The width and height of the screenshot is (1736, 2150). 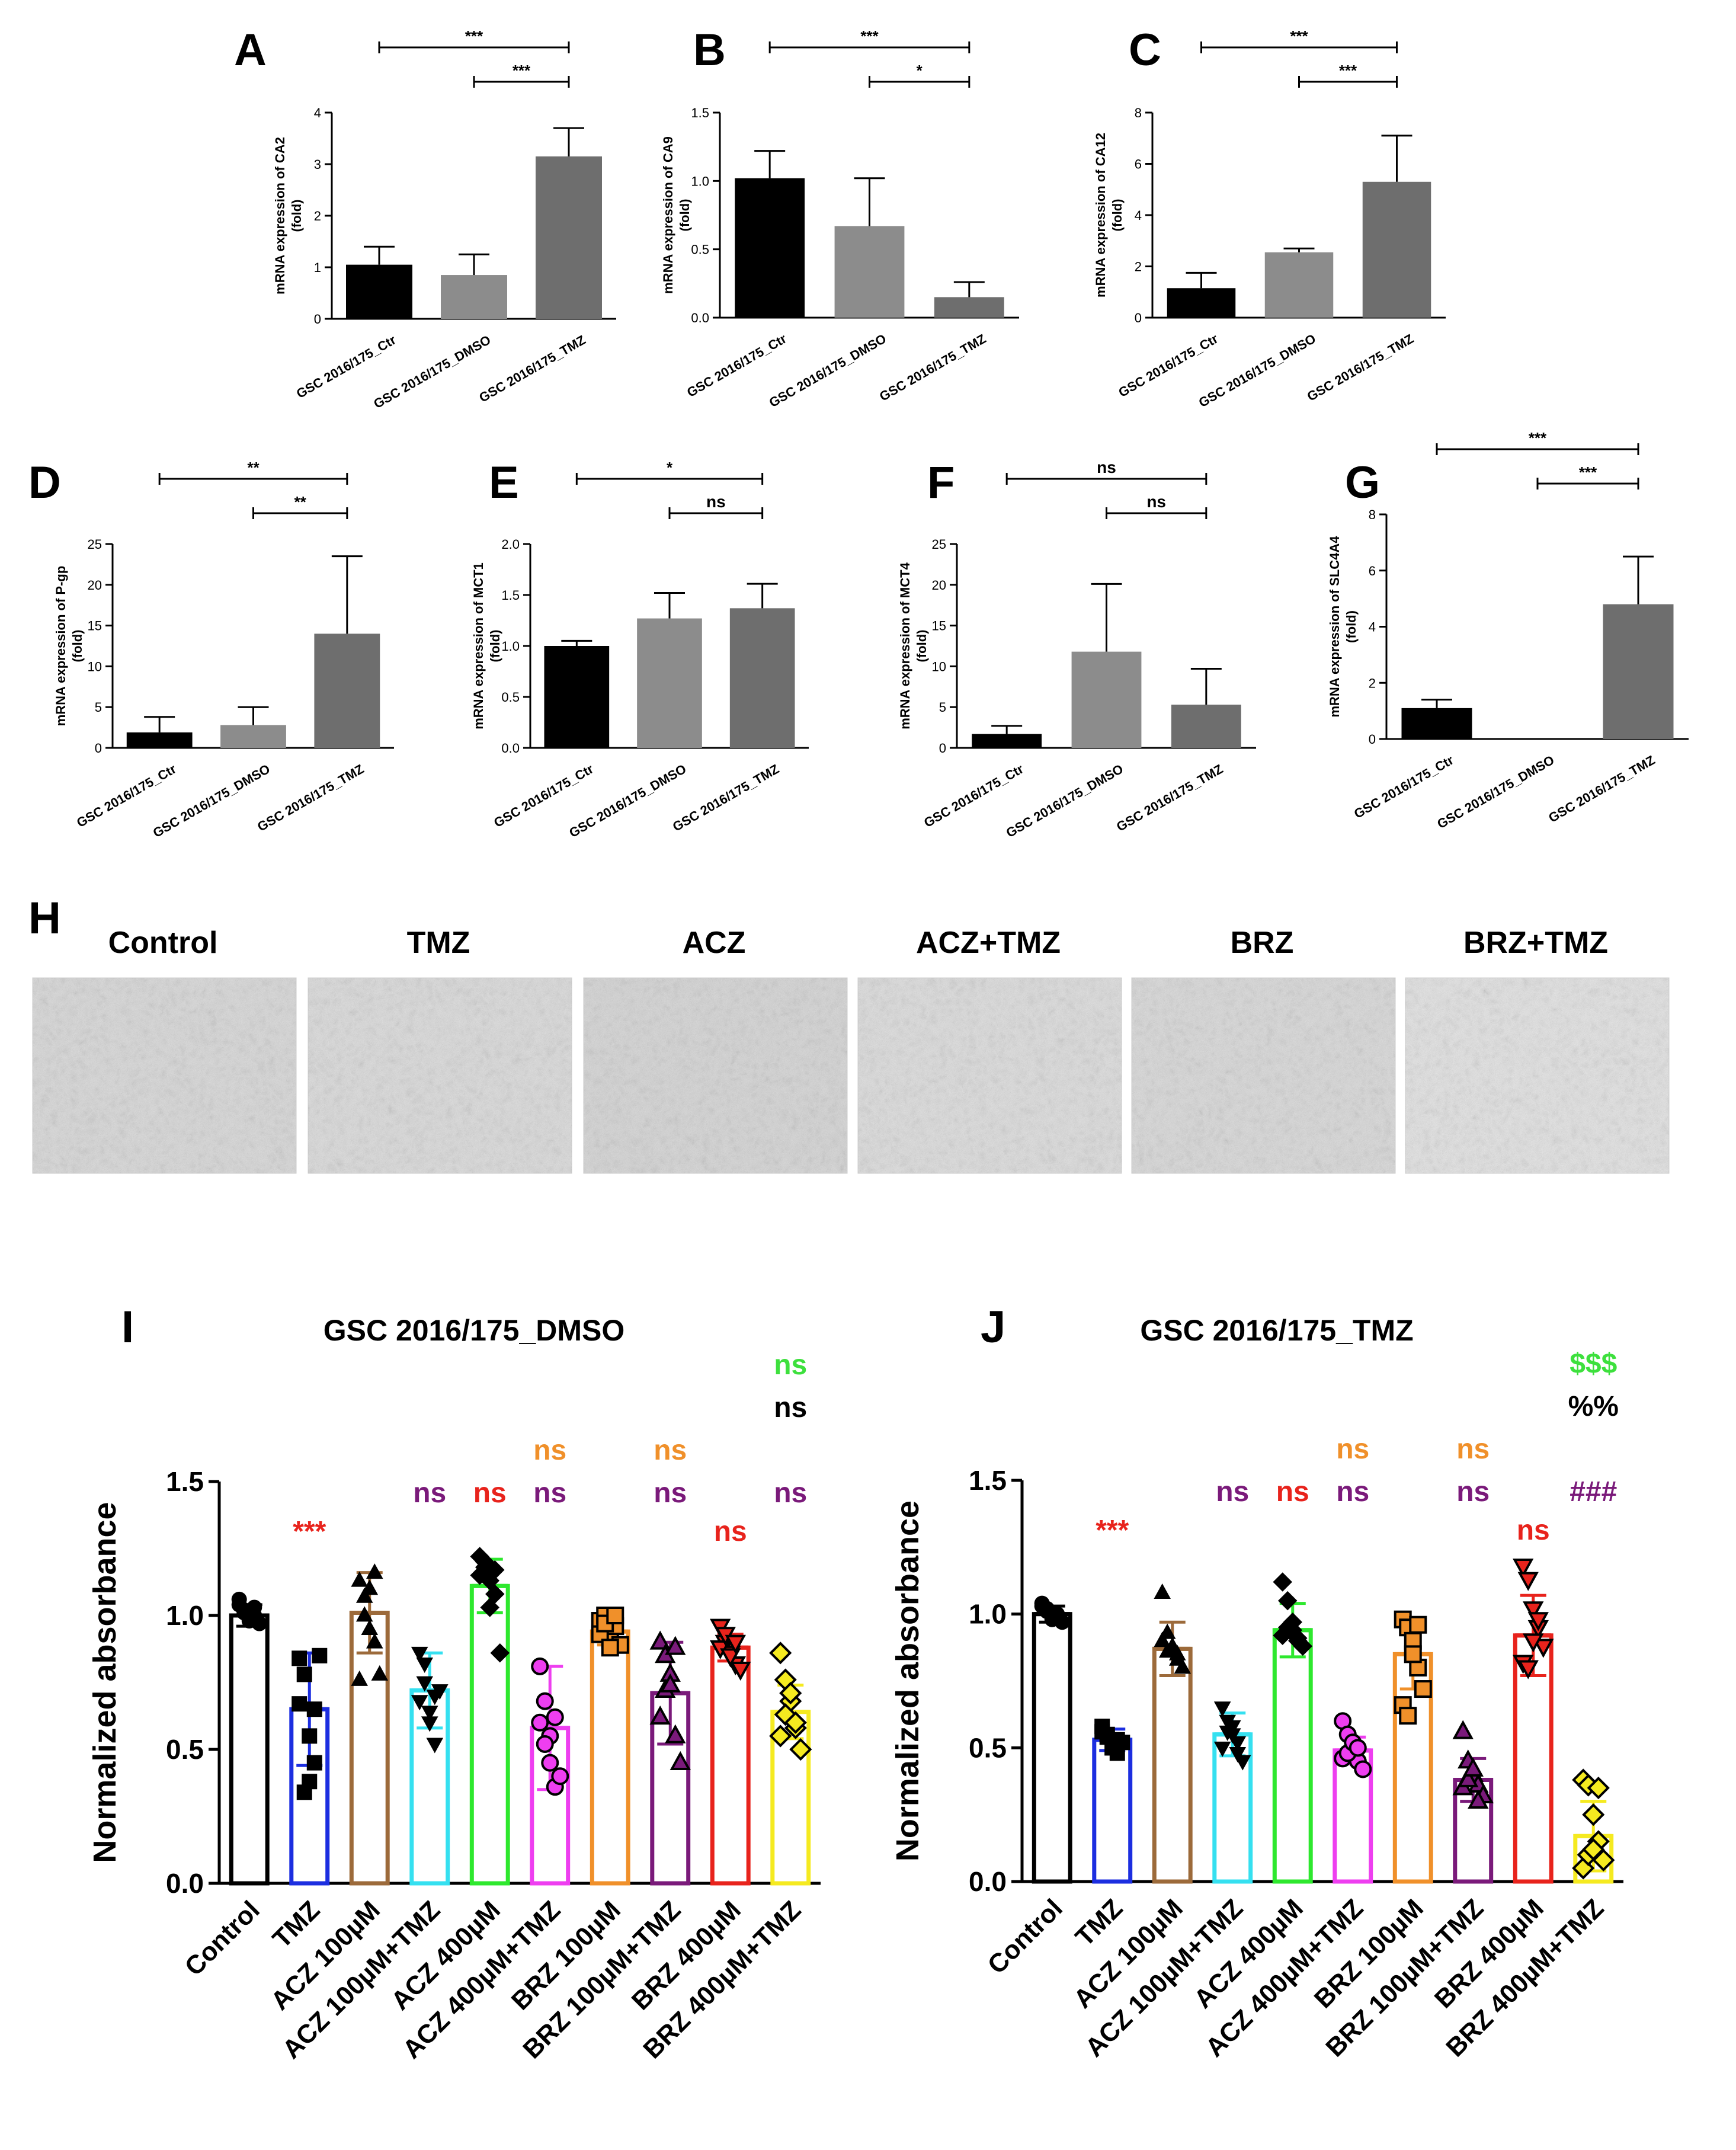 I want to click on y-axis-label: mRNA expression of CA12, so click(x=1100, y=215).